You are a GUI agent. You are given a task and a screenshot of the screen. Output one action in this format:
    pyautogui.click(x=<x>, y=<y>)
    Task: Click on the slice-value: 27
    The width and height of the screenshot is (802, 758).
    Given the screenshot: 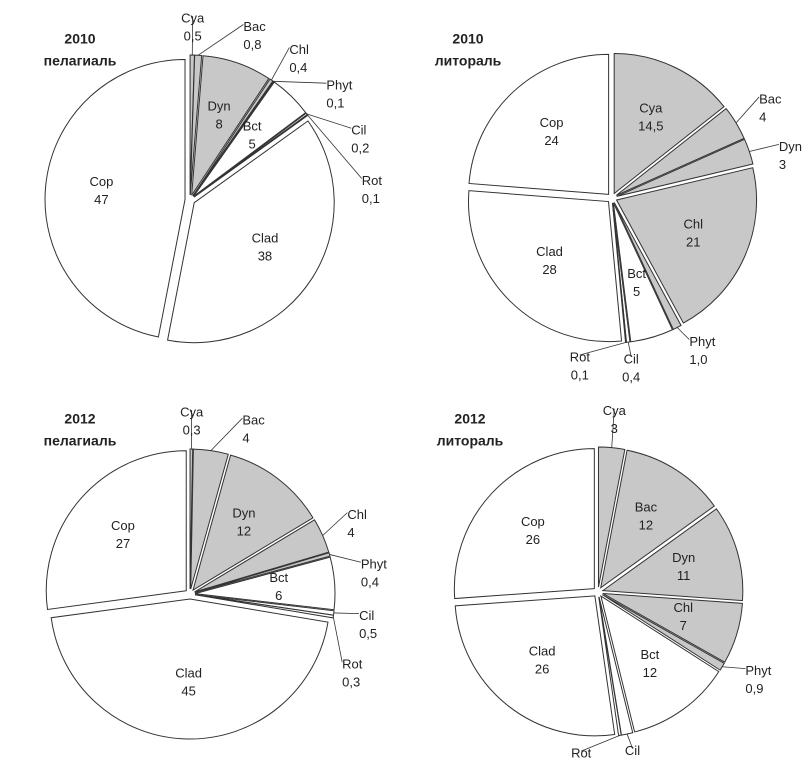 What is the action you would take?
    pyautogui.click(x=123, y=543)
    